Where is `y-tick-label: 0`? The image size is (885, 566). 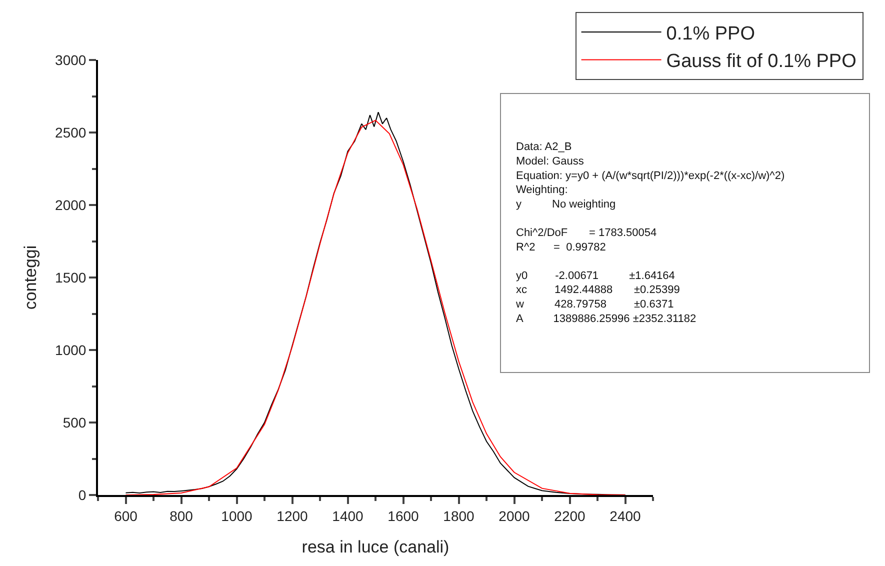 y-tick-label: 0 is located at coordinates (82, 494).